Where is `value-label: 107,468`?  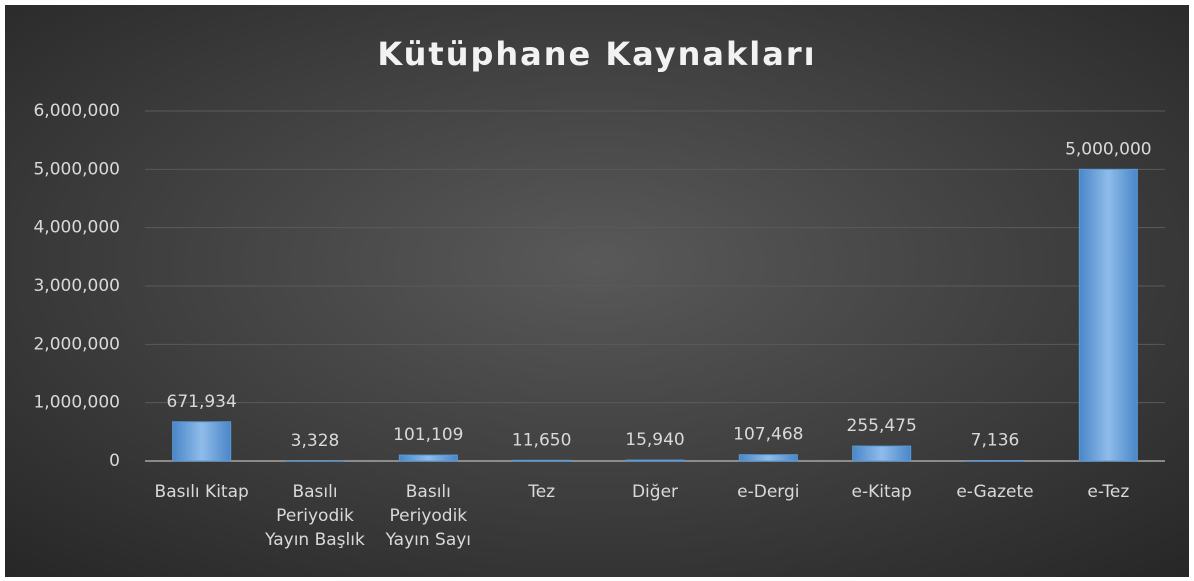 value-label: 107,468 is located at coordinates (768, 435).